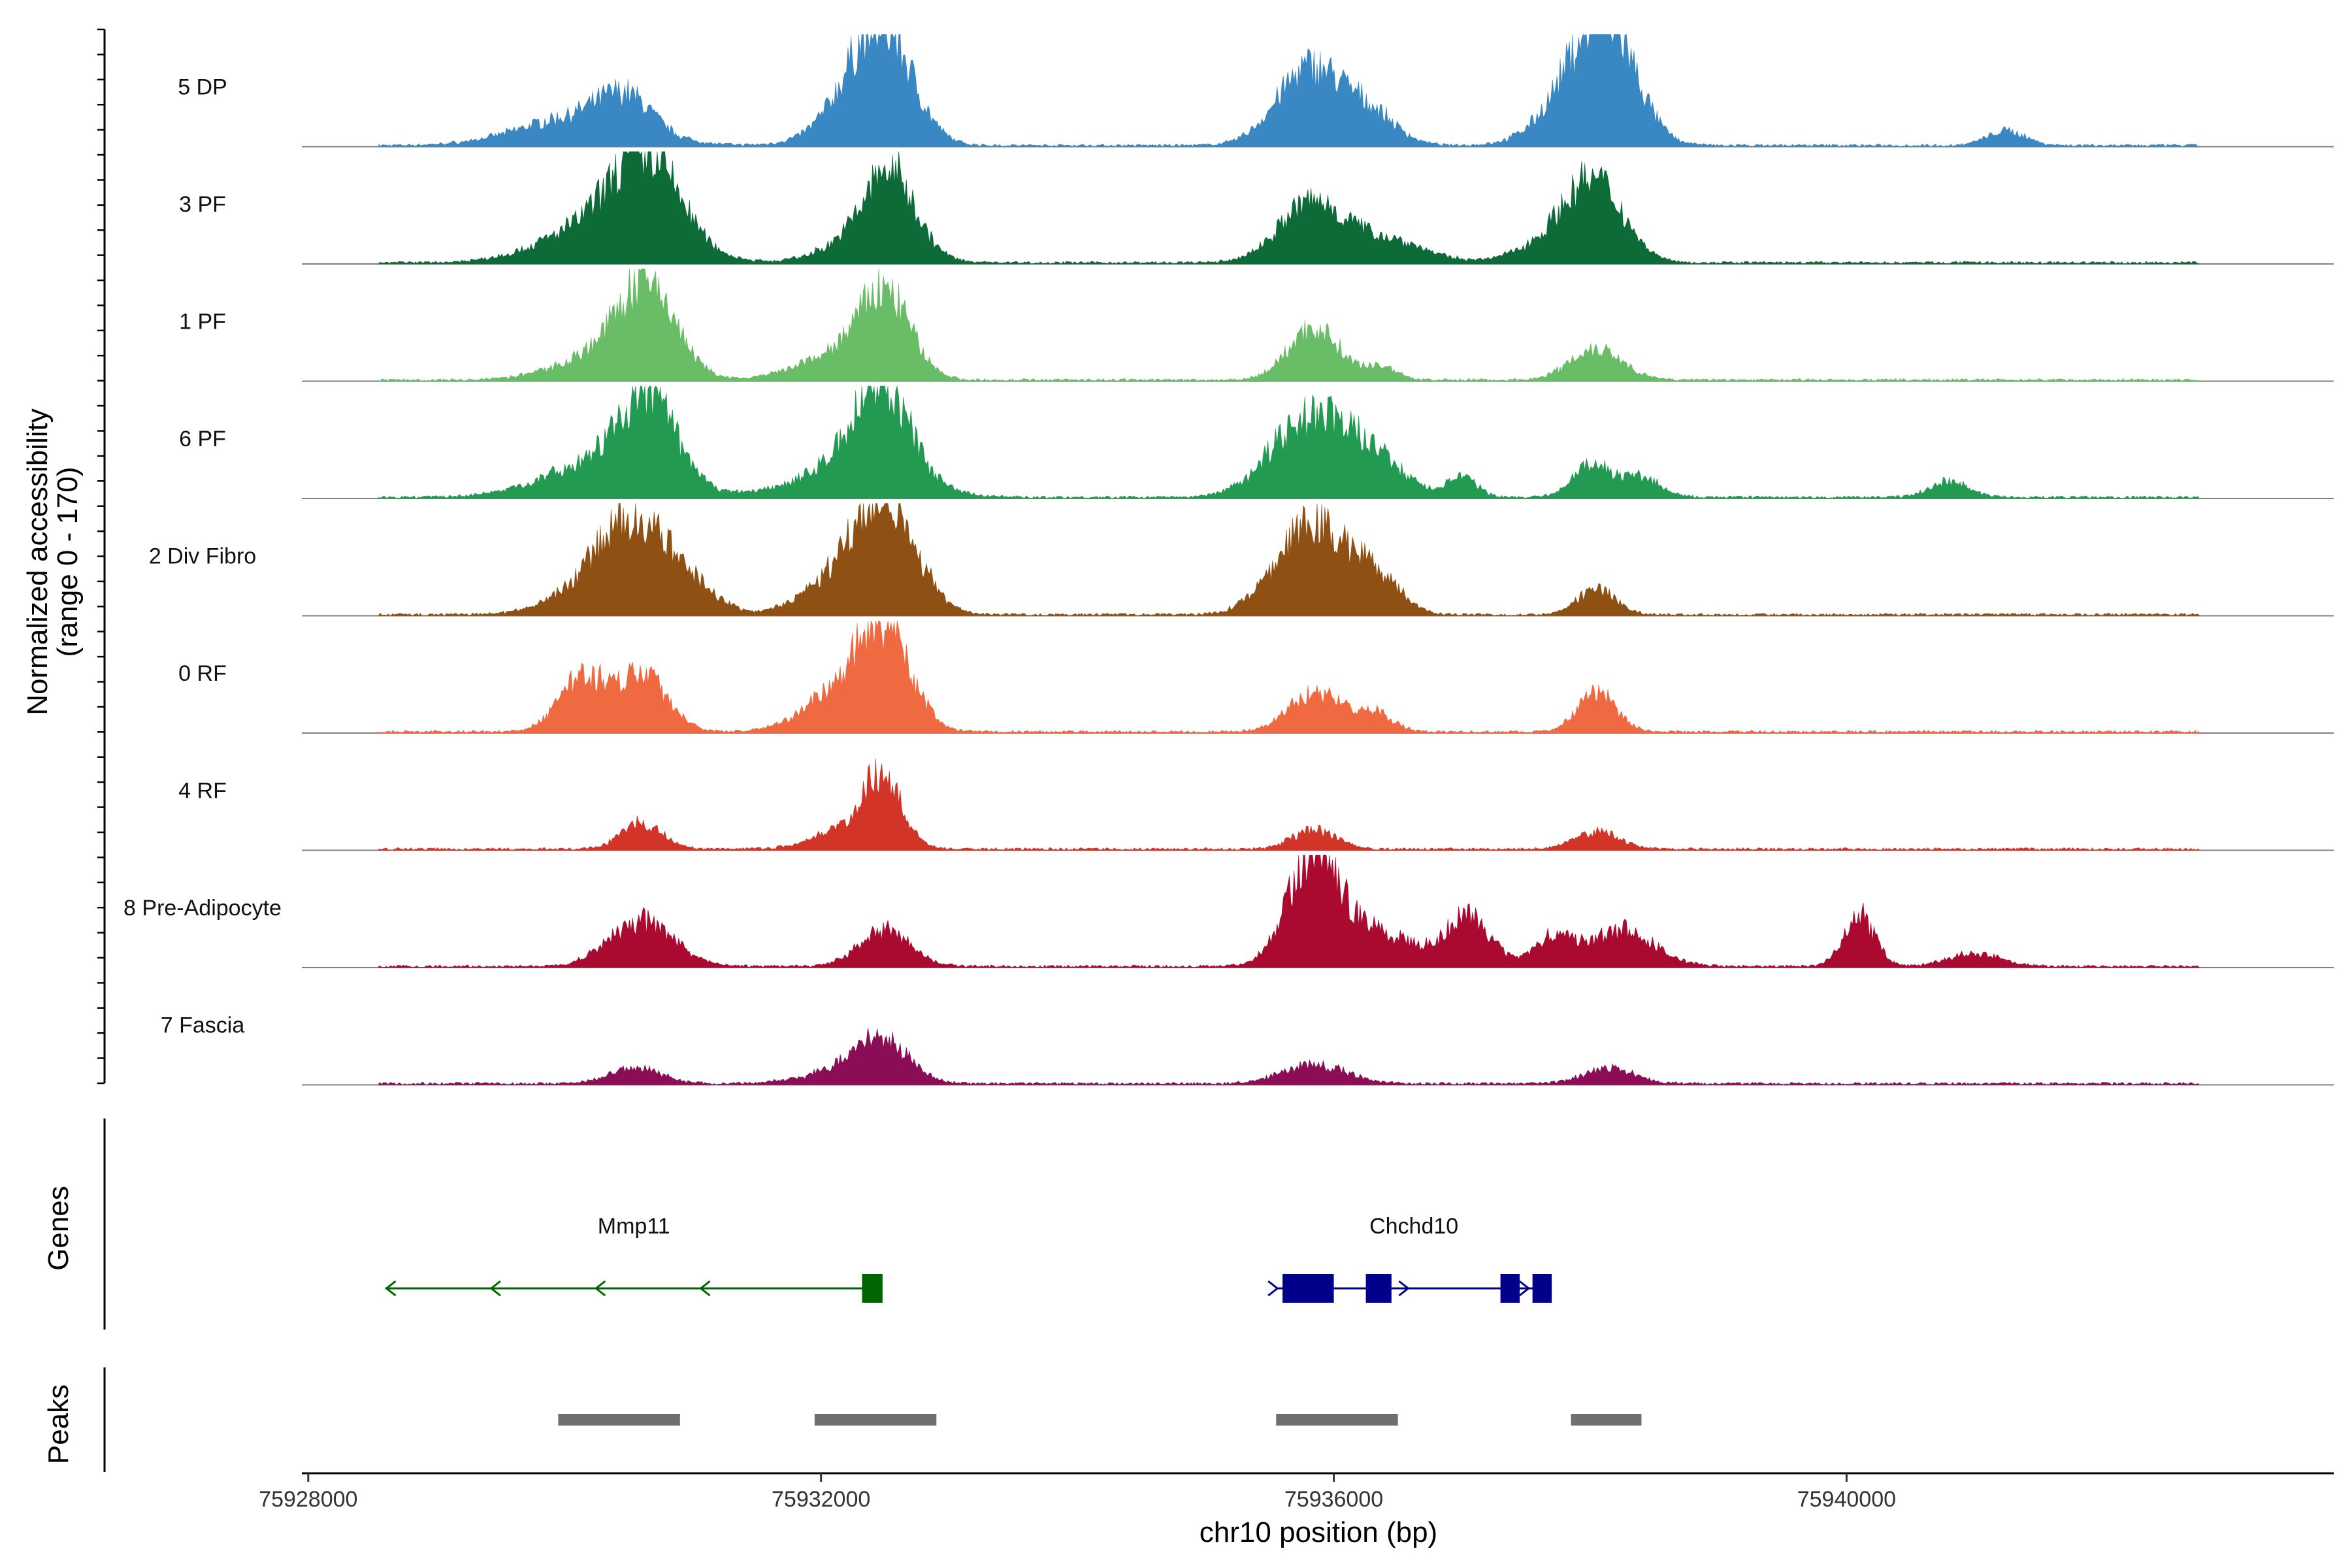  What do you see at coordinates (1413, 1226) in the screenshot?
I see `gene-label: Chchd10` at bounding box center [1413, 1226].